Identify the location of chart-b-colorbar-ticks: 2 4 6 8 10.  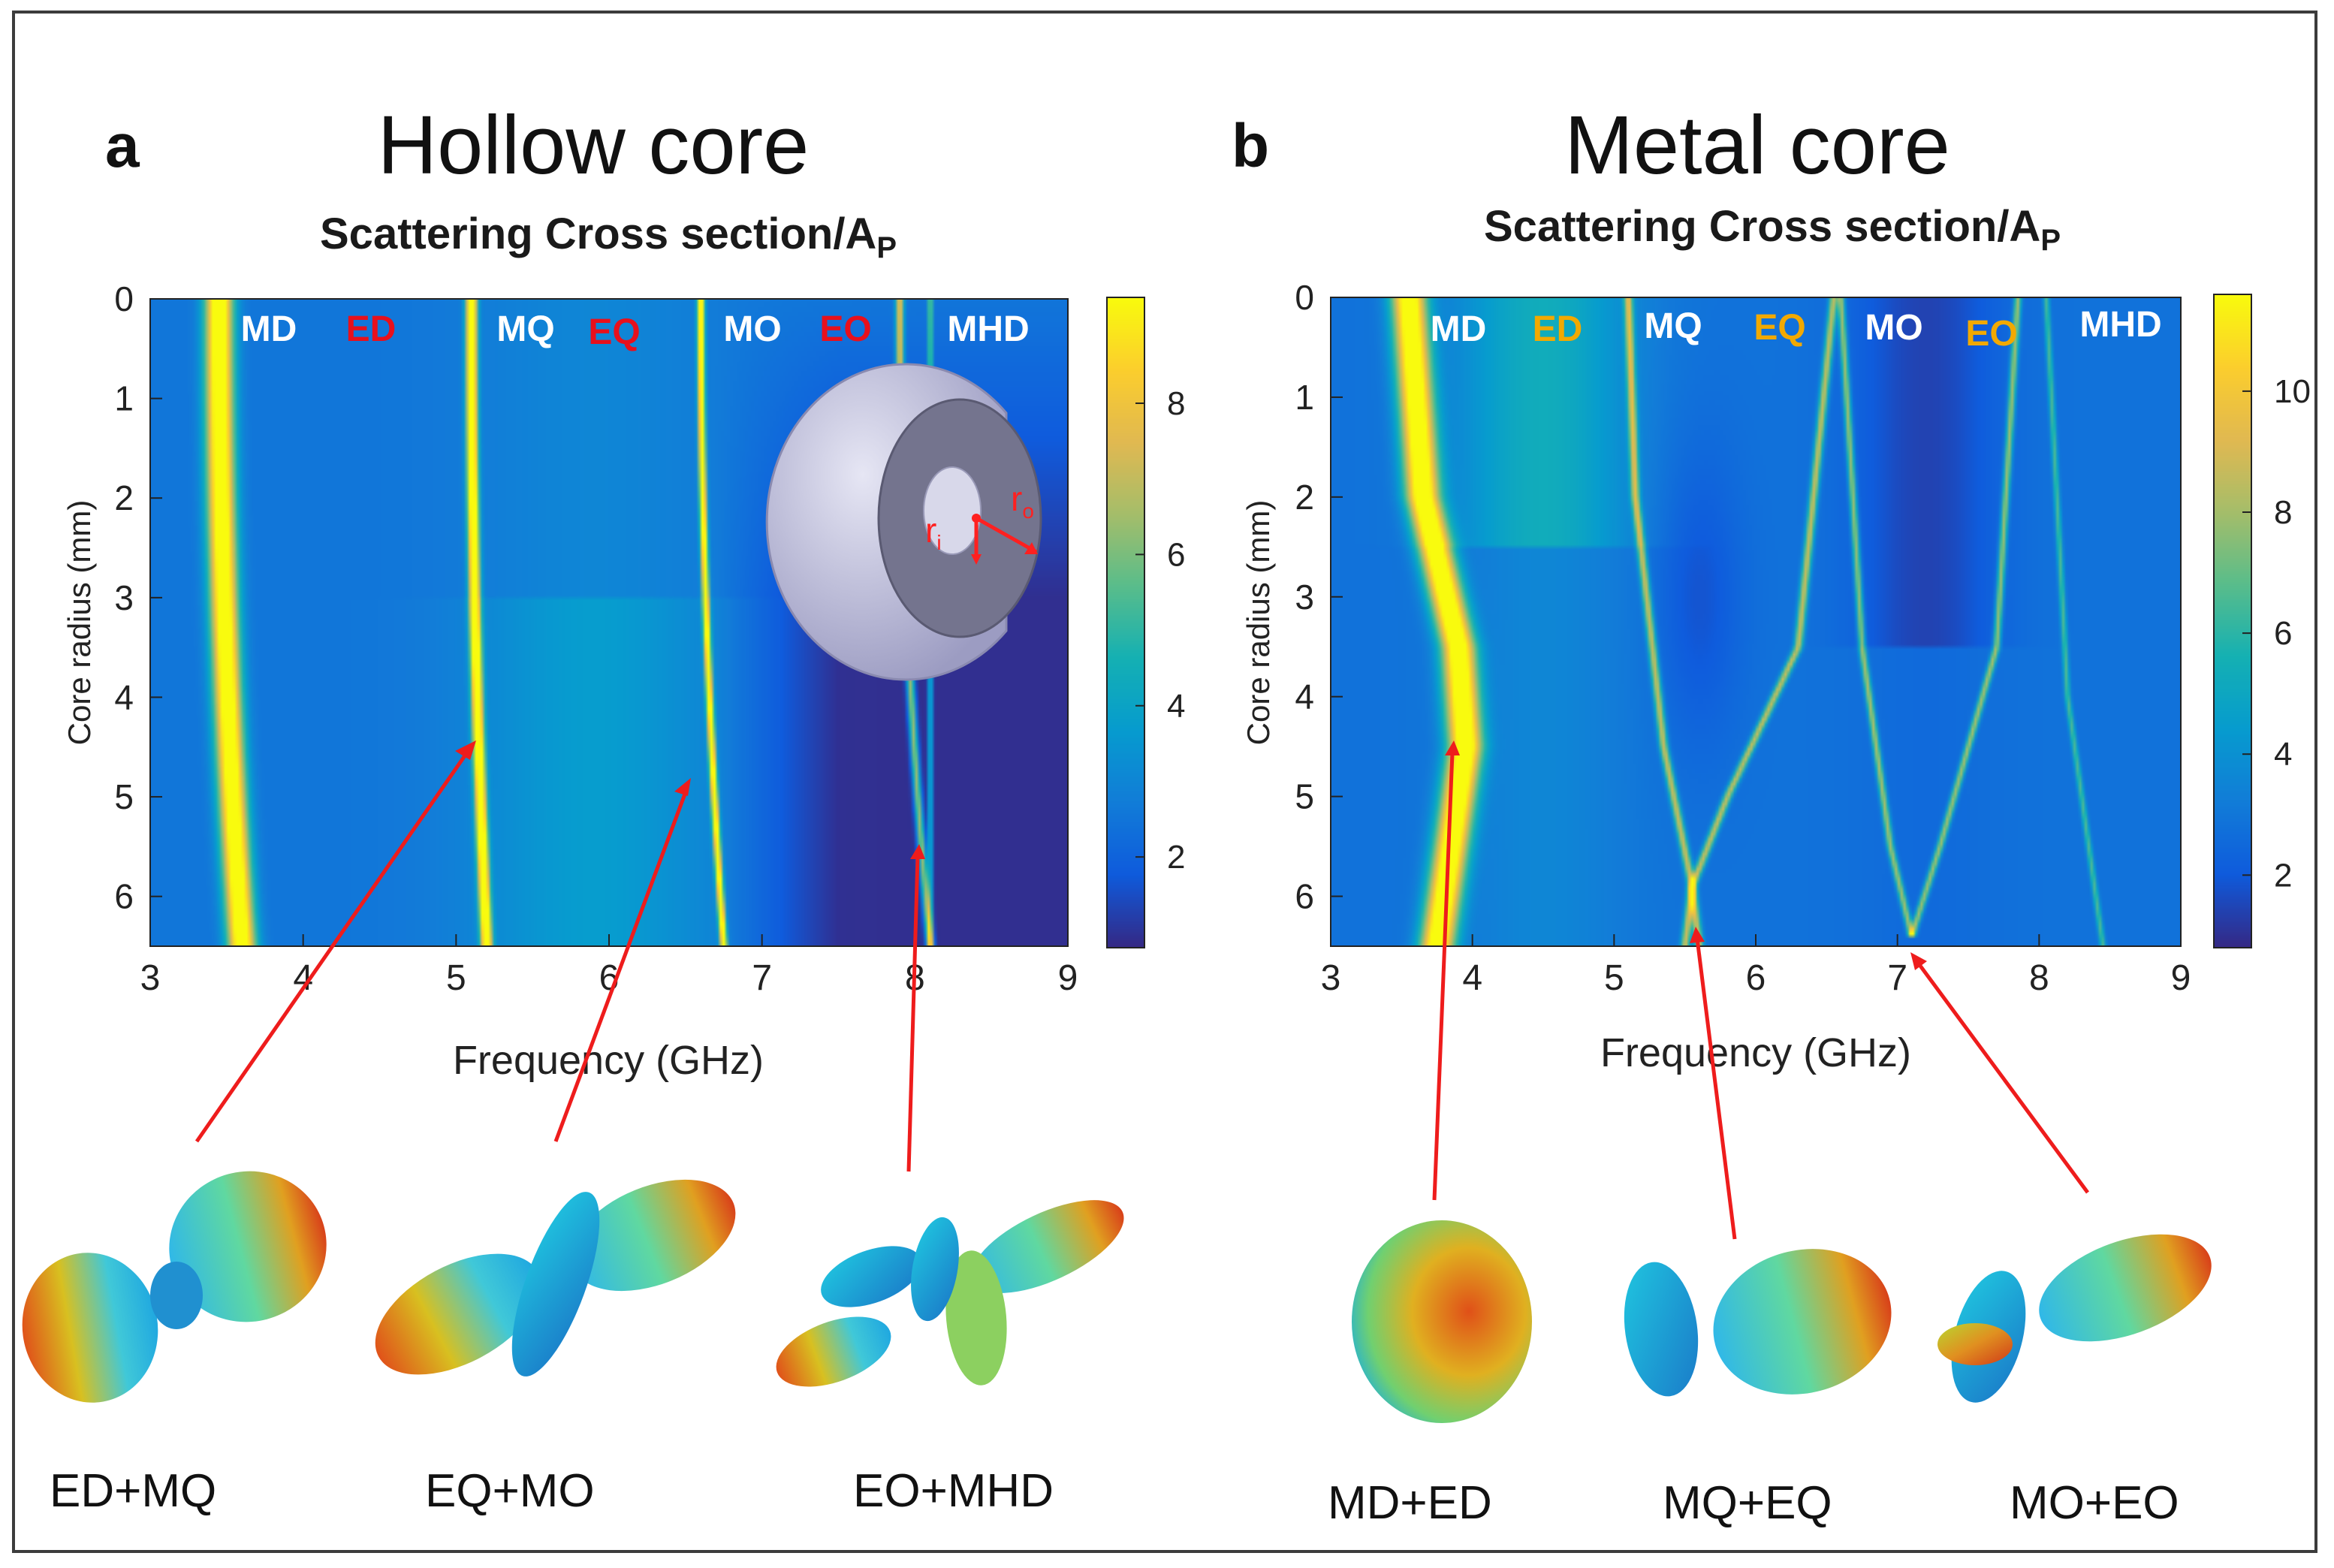
(2277, 633).